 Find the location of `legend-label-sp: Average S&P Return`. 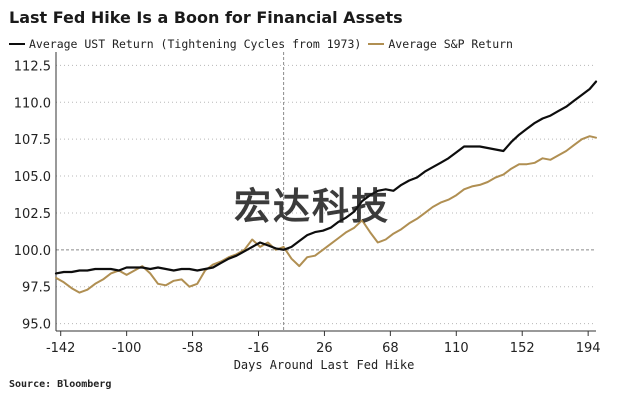

legend-label-sp: Average S&P Return is located at coordinates (450, 44).